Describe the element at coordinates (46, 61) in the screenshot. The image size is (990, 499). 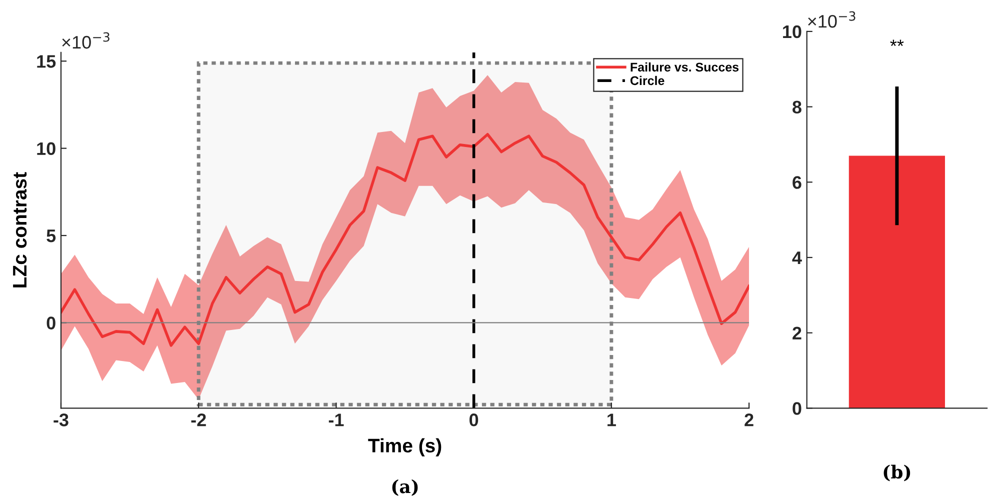
I see `y-tick-label: 15` at that location.